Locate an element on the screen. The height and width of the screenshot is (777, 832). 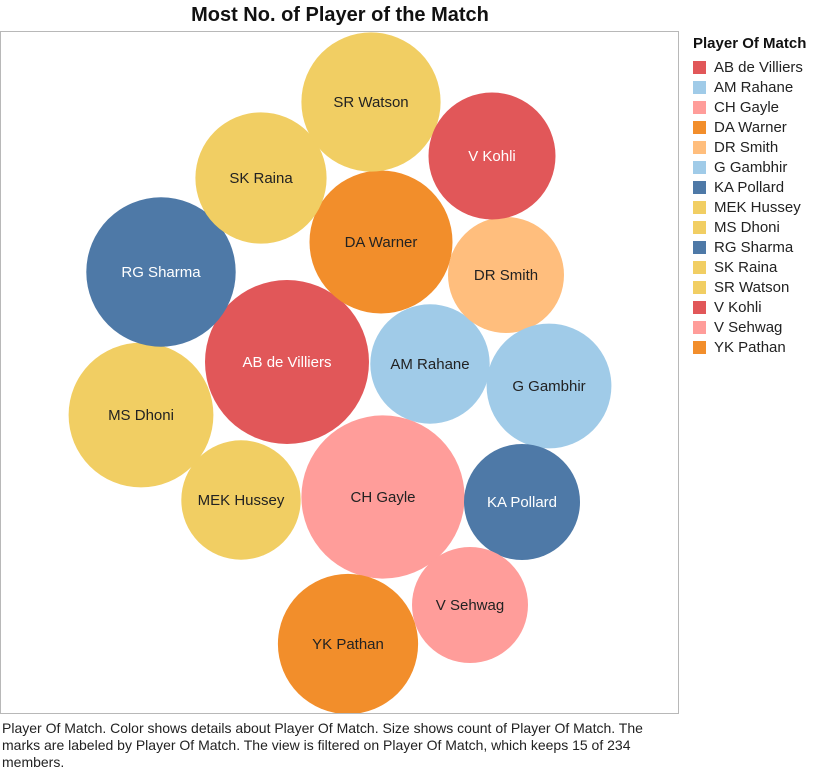
legend-swatch-ch-gayle is located at coordinates (699, 107).